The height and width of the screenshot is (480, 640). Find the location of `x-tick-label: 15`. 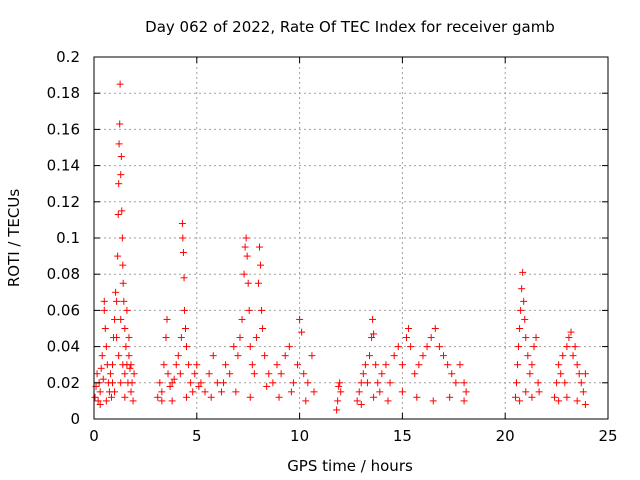

x-tick-label: 15 is located at coordinates (402, 436).